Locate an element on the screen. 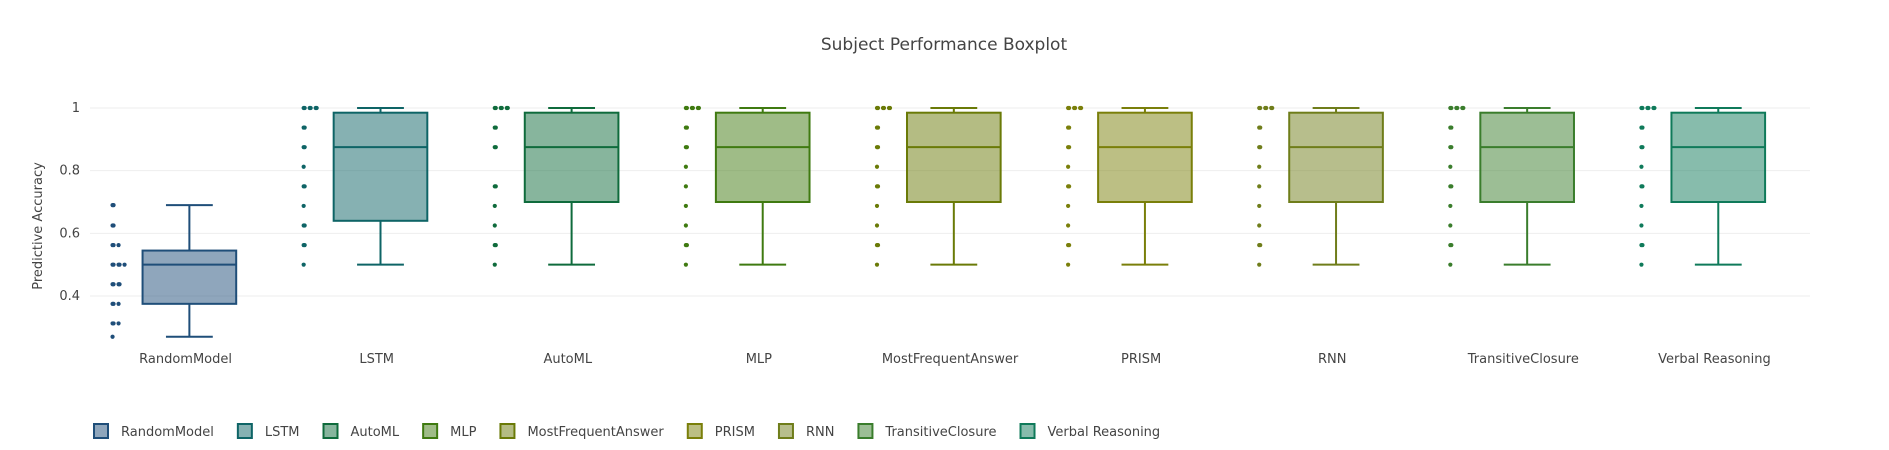 The image size is (1889, 450). box-group-mostfrequentanswer is located at coordinates (938, 186).